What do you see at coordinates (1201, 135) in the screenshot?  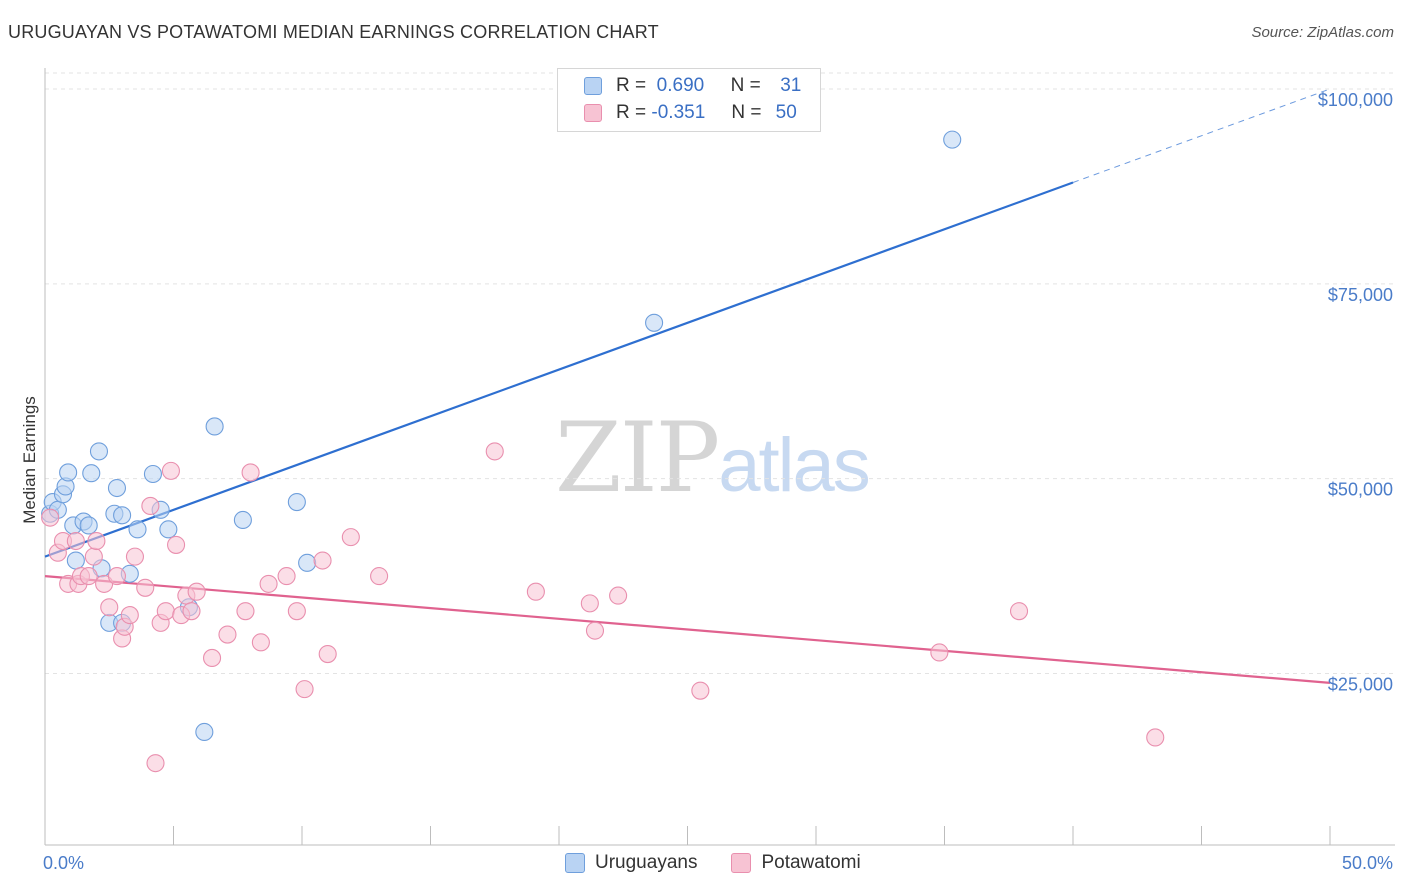 I see `uruguayan-trend-extension` at bounding box center [1201, 135].